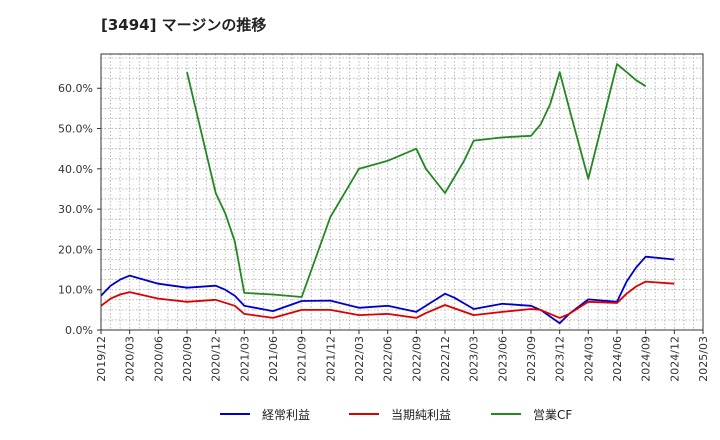  I want to click on chart-title: [3494] マージンの推移, so click(184, 25).